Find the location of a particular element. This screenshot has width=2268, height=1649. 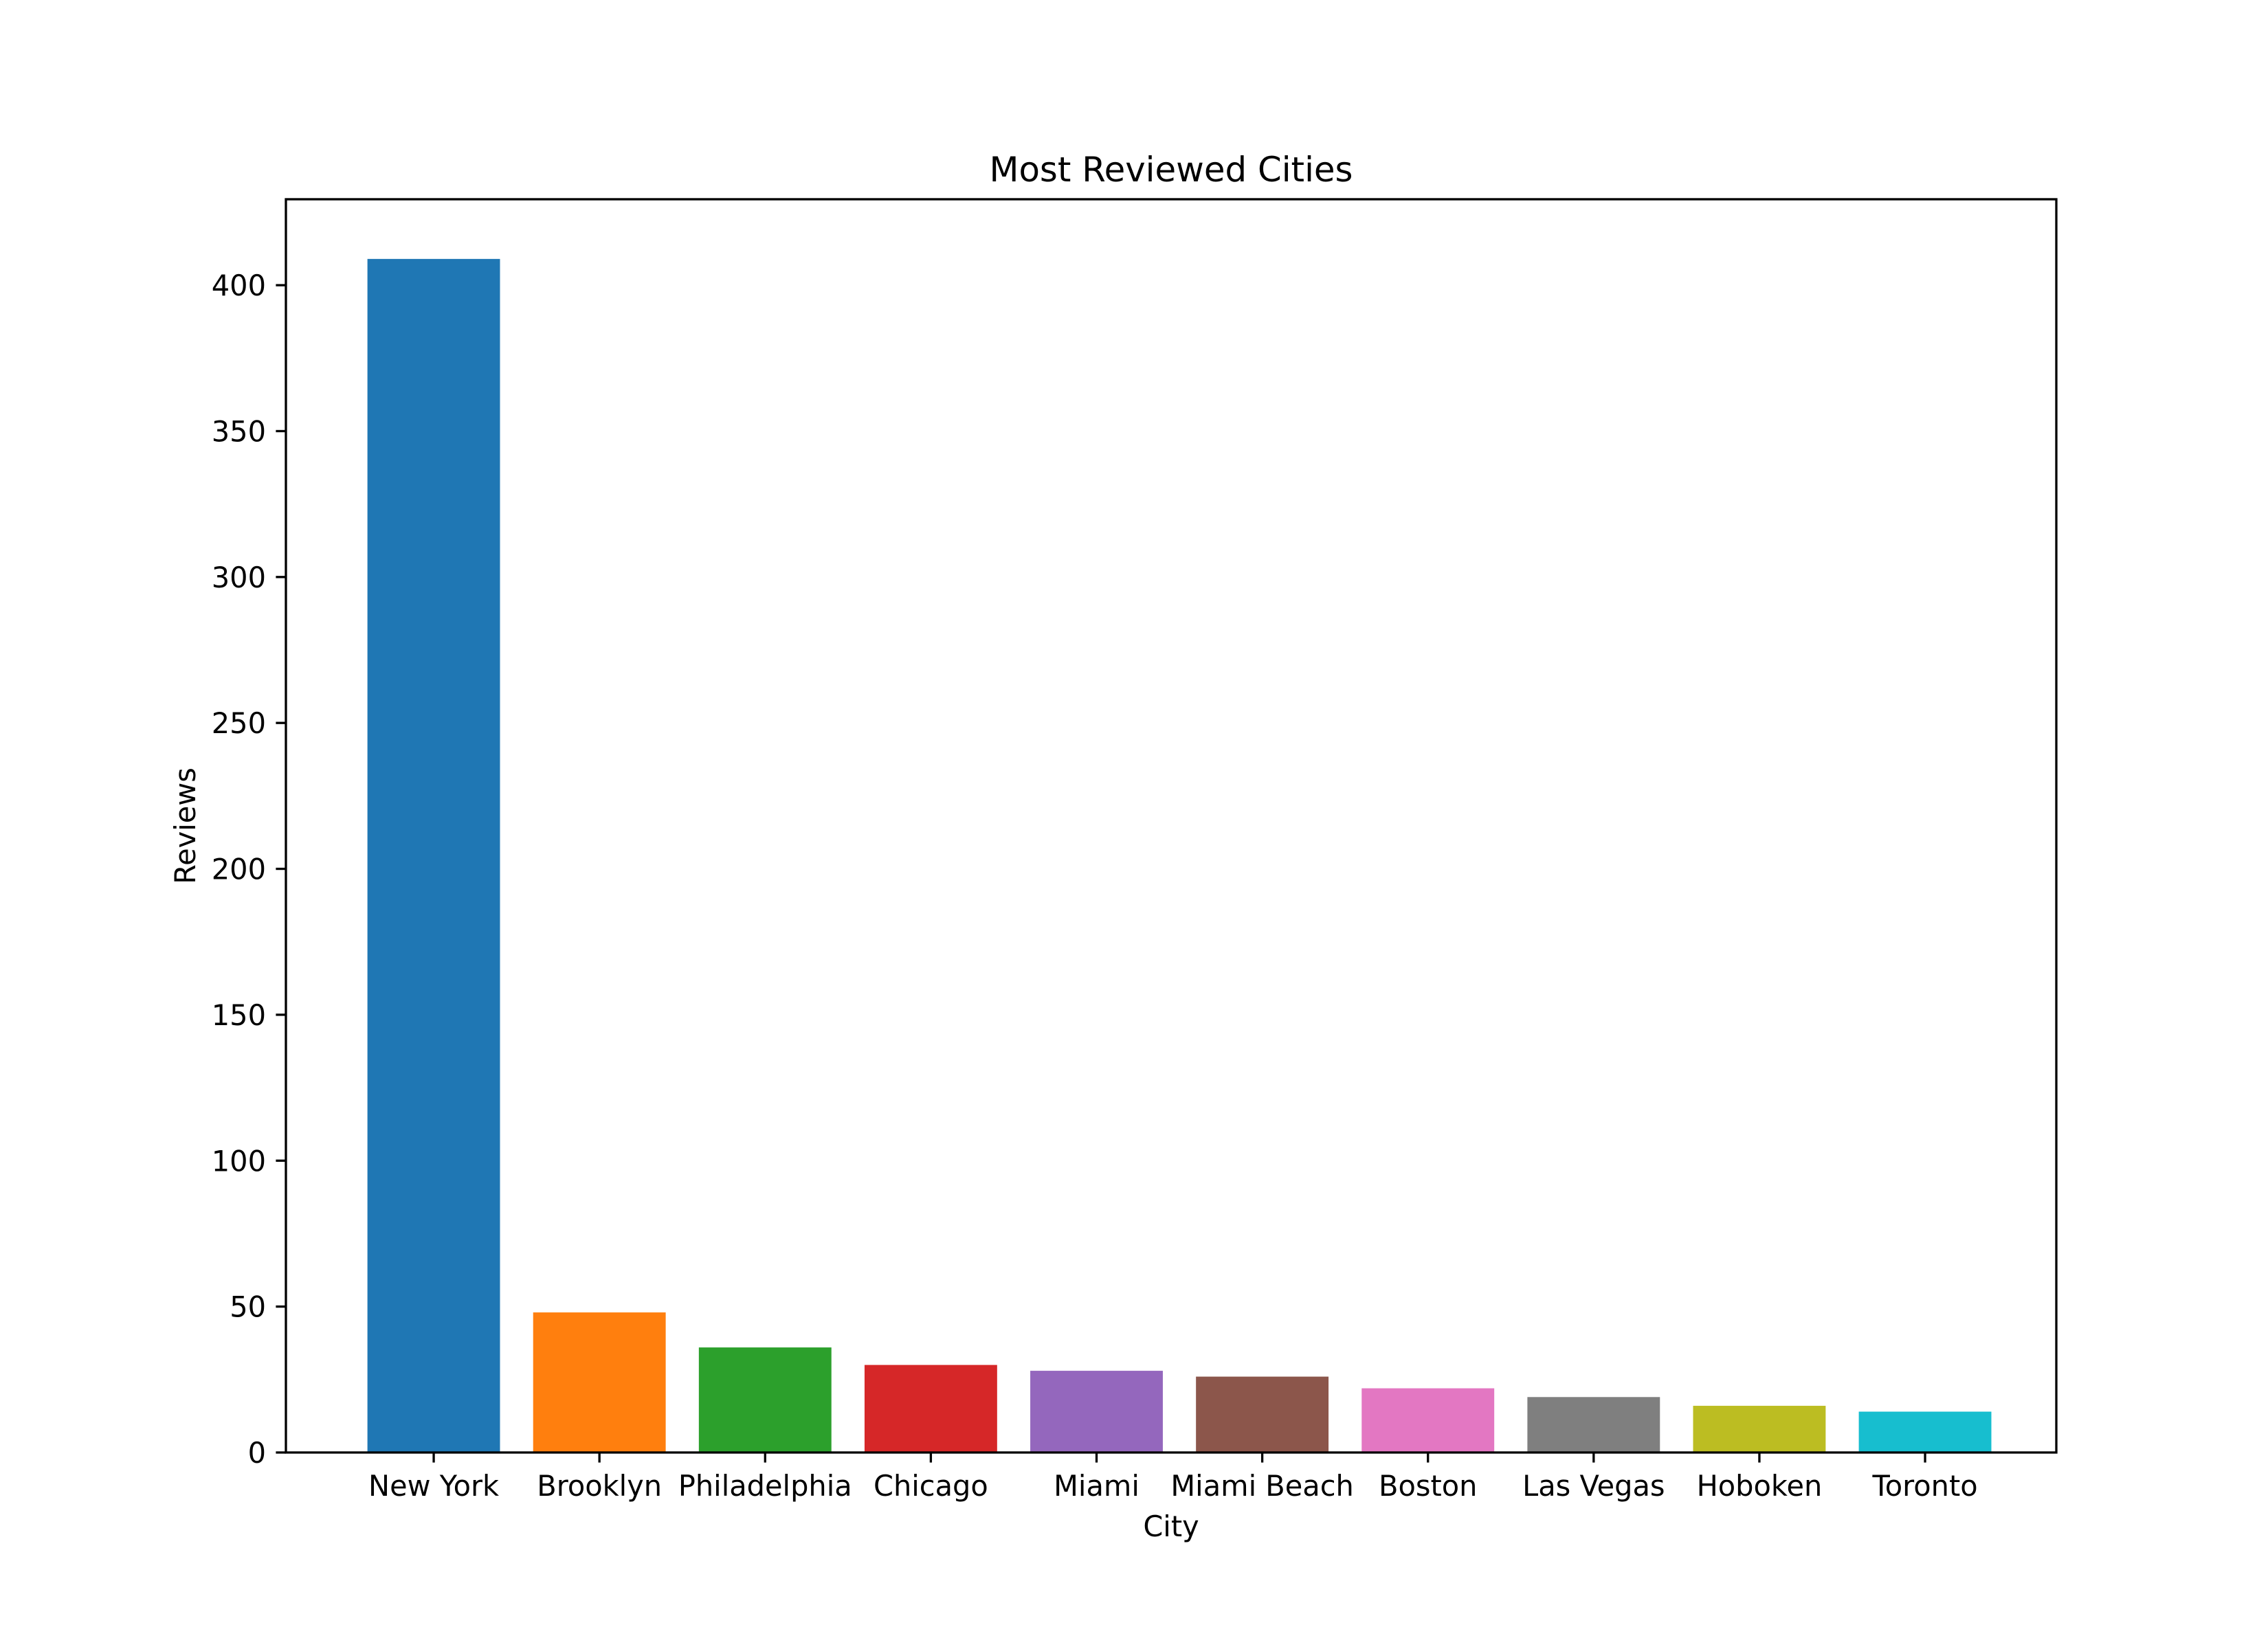

bar-miami-beach is located at coordinates (1262, 1414).